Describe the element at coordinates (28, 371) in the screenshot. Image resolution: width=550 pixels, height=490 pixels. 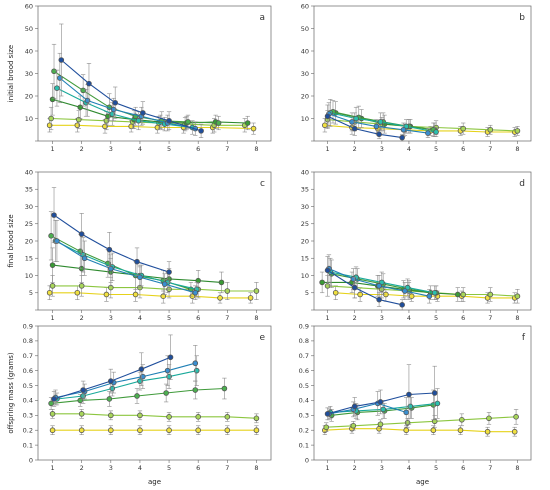
I see `y-tick-label: 0.6` at that location.